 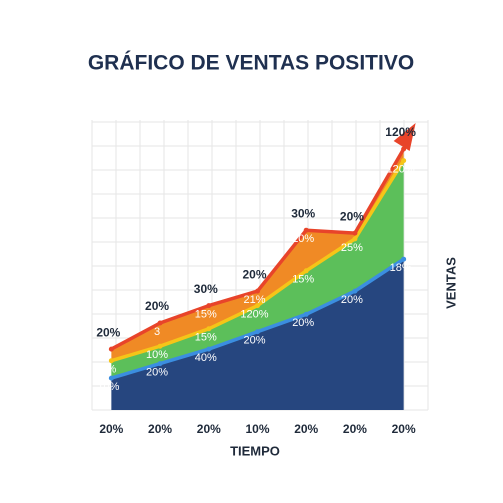 What do you see at coordinates (401, 268) in the screenshot?
I see `data-label: 18%` at bounding box center [401, 268].